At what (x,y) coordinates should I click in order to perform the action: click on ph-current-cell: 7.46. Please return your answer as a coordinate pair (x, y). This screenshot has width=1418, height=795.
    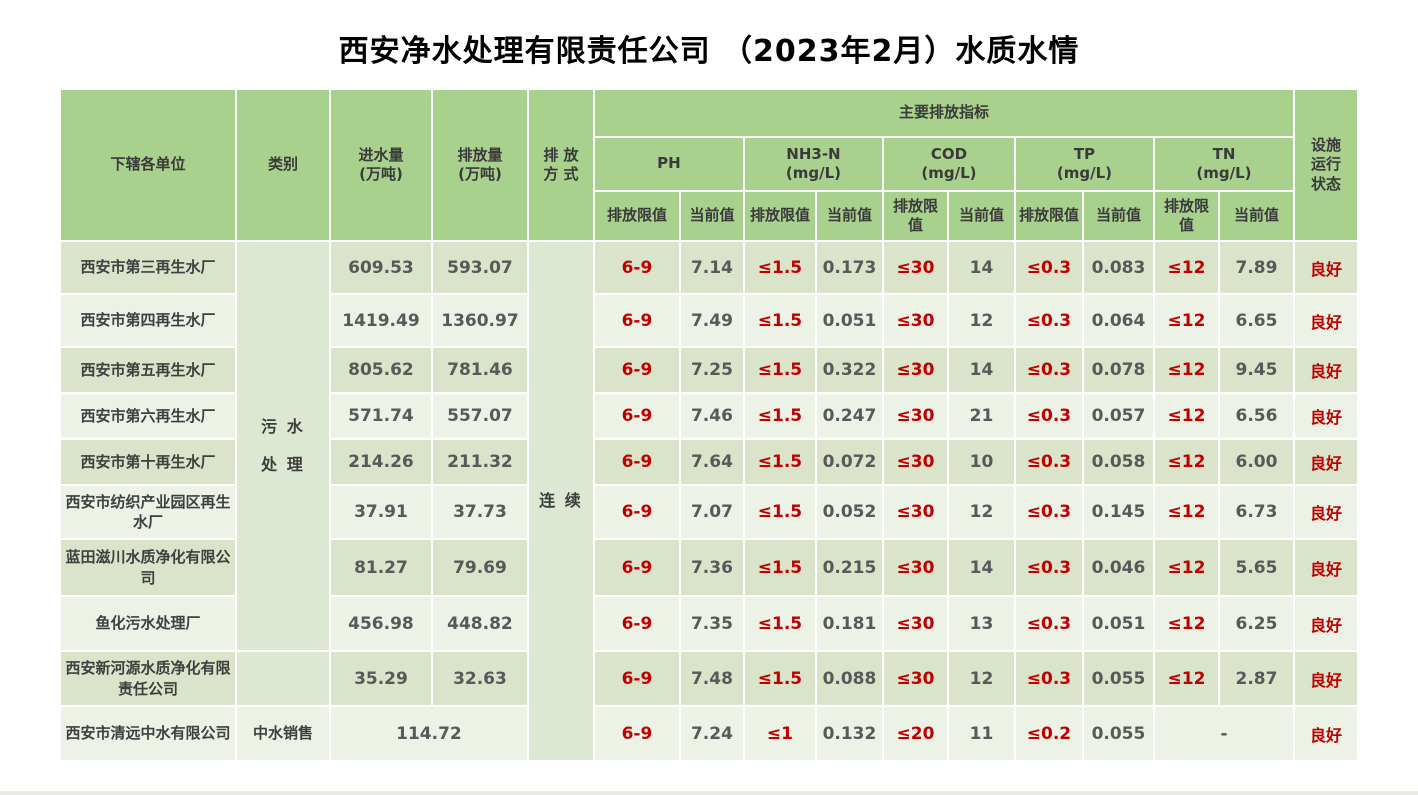
    Looking at the image, I should click on (711, 416).